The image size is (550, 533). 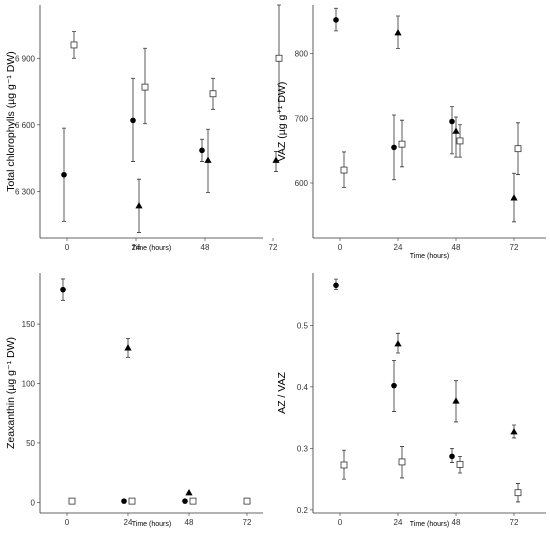 I want to click on y-tick-label: 0.3, so click(x=303, y=448).